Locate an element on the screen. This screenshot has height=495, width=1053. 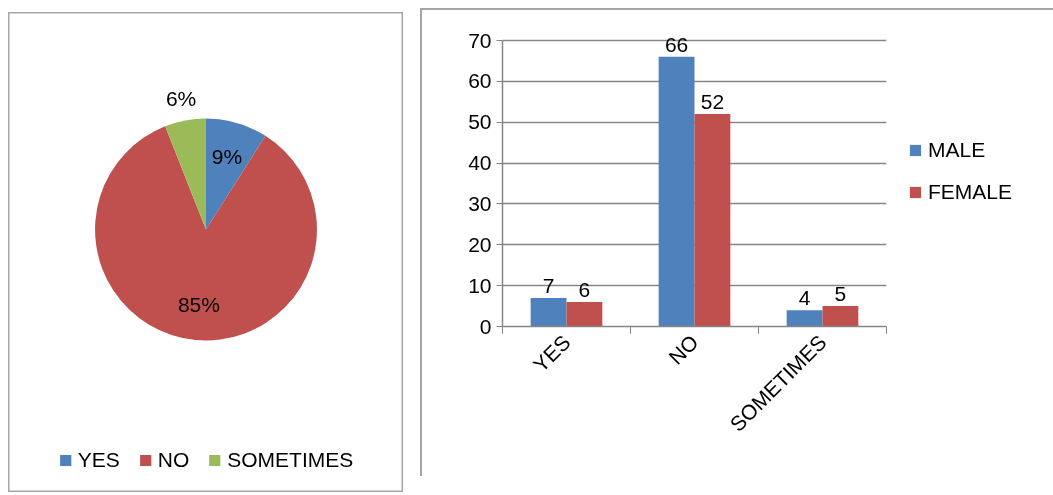
y-tick-label: 50 is located at coordinates (480, 122).